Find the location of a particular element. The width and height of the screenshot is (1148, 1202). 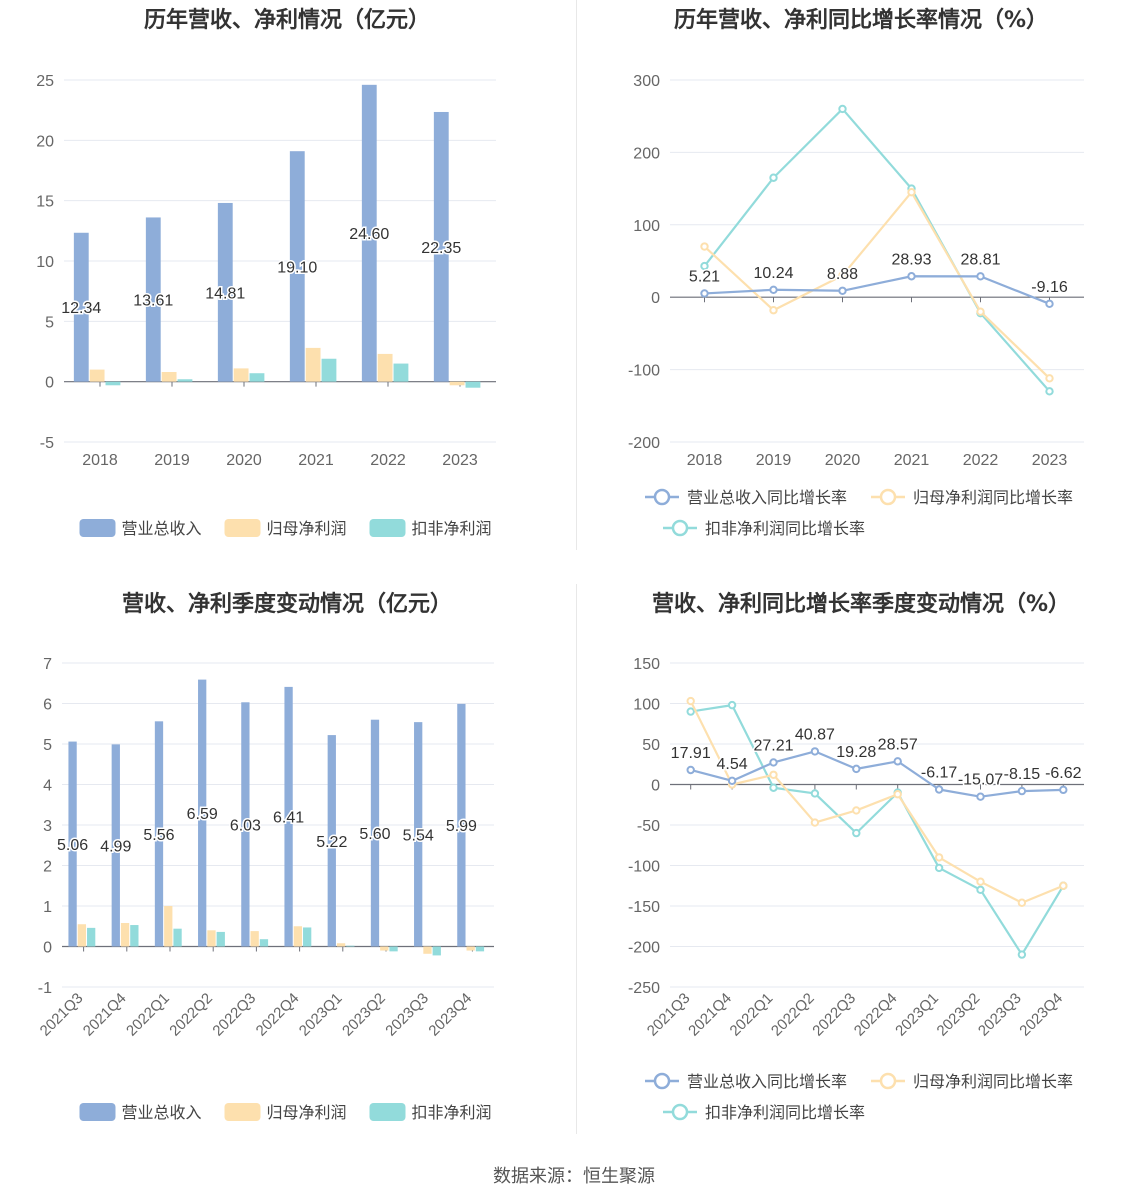

x-tick-label: 2021Q3 is located at coordinates (62, 1015).